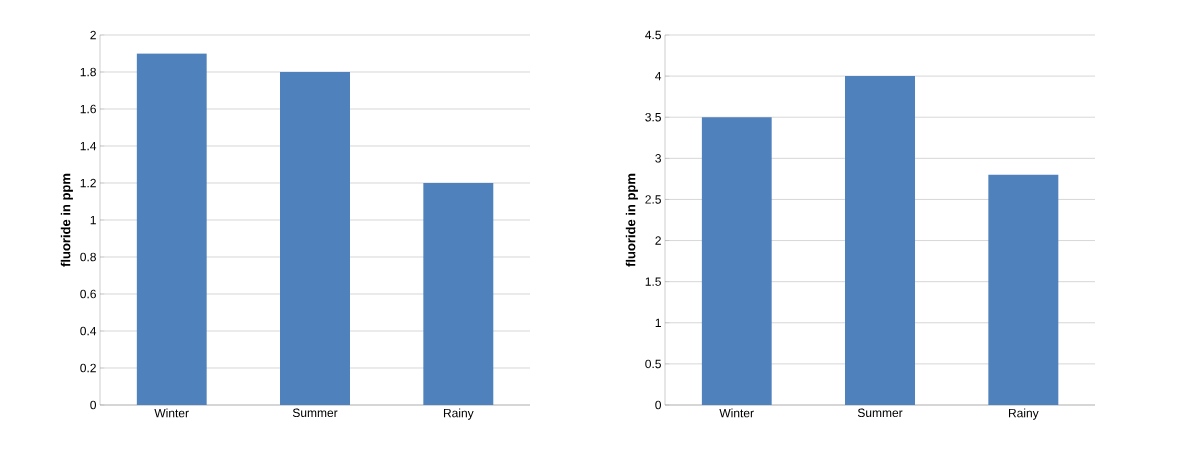  Describe the element at coordinates (88, 331) in the screenshot. I see `y-tick-label: 0.4` at that location.